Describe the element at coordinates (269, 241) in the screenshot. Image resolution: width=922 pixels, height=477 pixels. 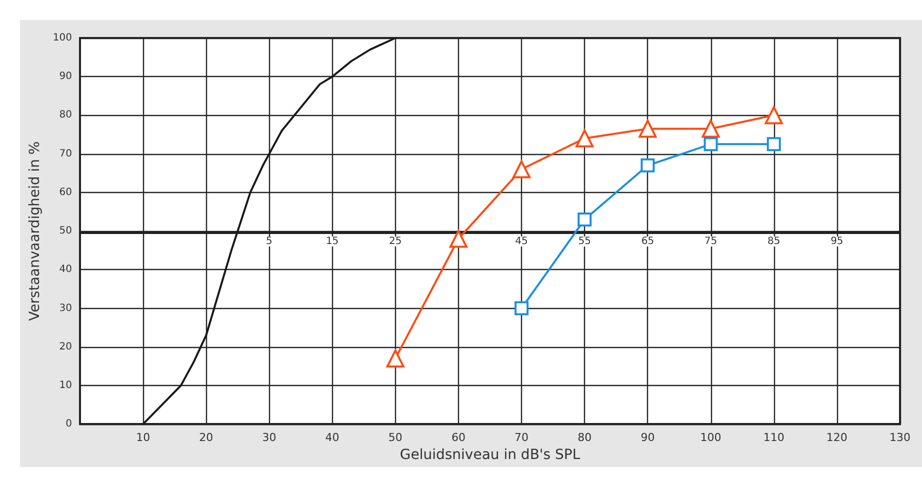
I see `x2-tick-label: 5` at that location.